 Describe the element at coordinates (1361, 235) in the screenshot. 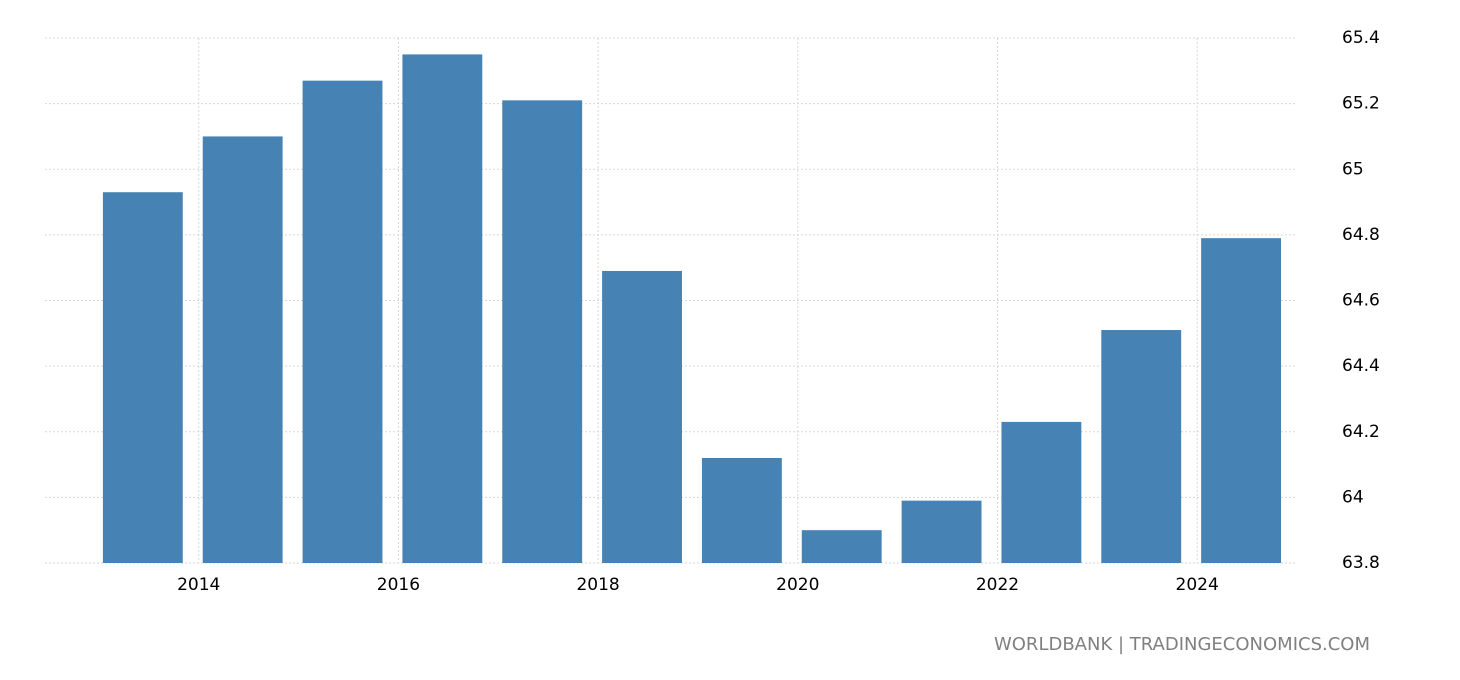

I see `y-tick-label: 64.8` at that location.